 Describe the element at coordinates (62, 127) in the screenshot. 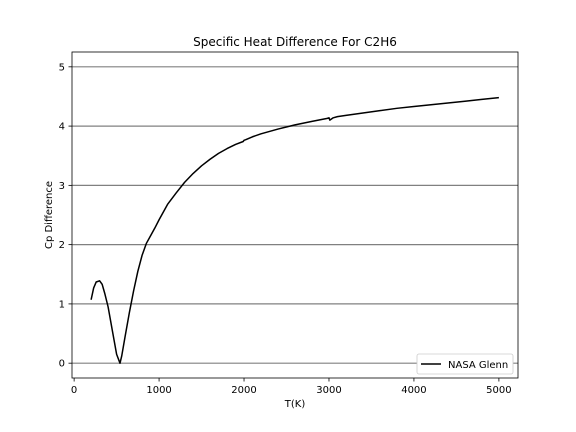

I see `y-tick-label: 4` at that location.